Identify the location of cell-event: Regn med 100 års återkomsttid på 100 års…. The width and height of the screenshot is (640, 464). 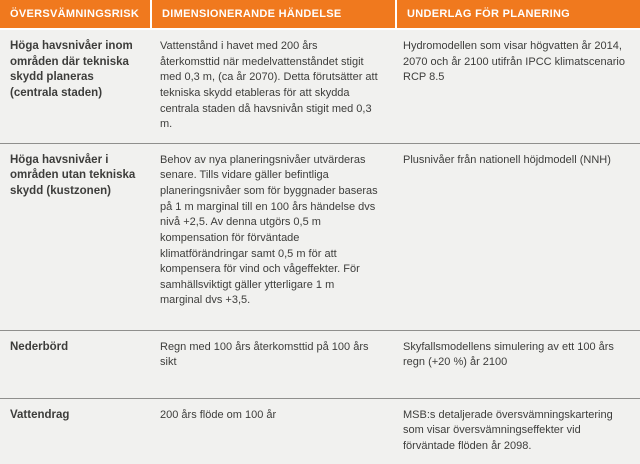
(264, 354).